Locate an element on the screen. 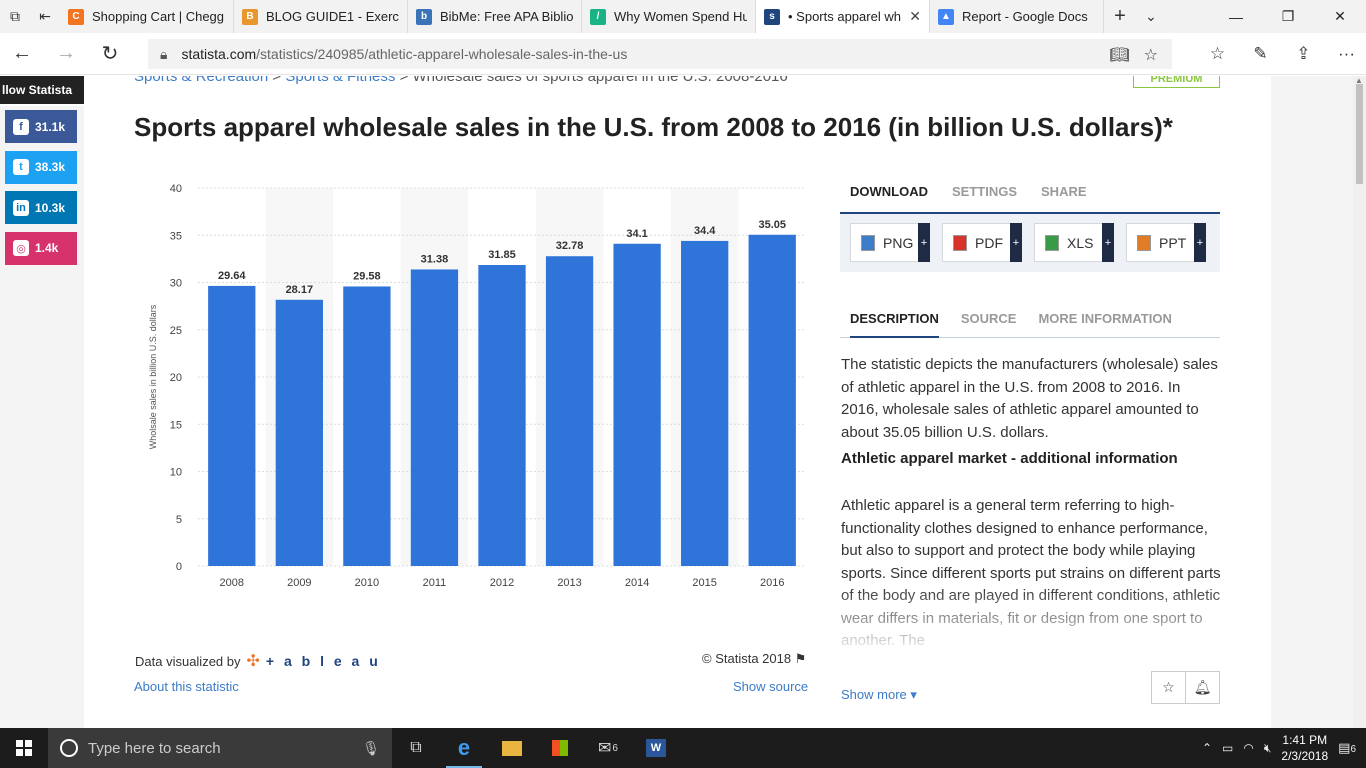  notifications-icon: ▤6 is located at coordinates (1347, 747).